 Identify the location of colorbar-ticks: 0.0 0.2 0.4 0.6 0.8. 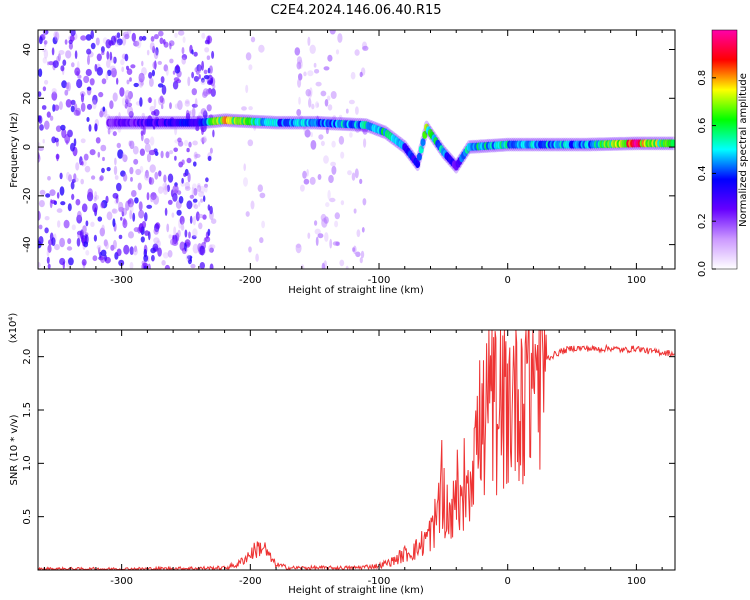
(706, 173).